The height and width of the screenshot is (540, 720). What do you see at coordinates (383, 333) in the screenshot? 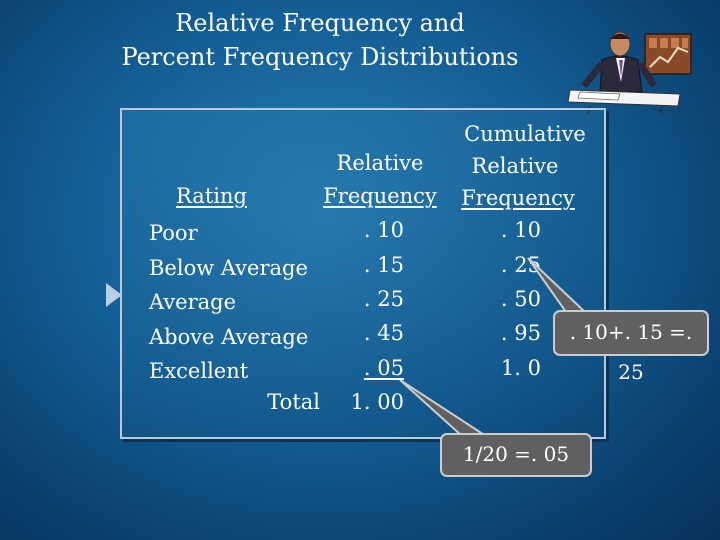
I see `relative-above-average: . 45` at bounding box center [383, 333].